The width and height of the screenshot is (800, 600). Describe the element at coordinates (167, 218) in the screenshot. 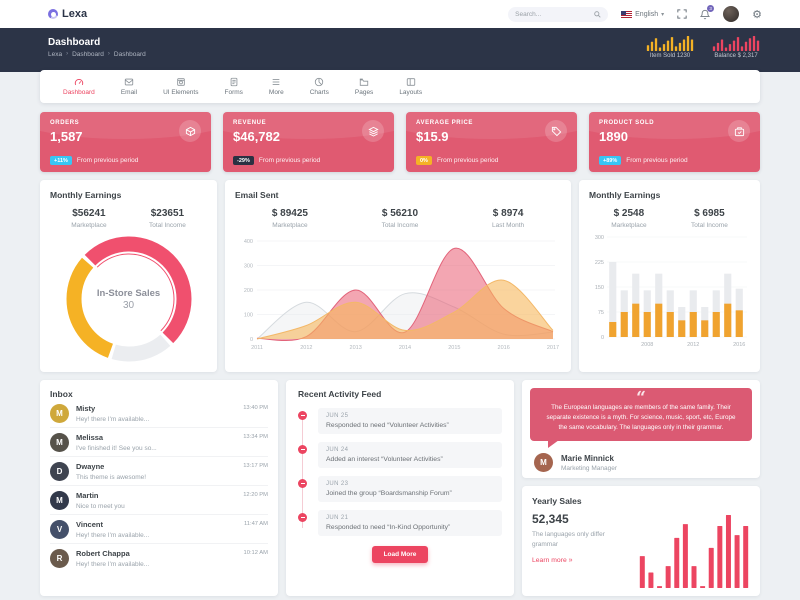

I see `stat-total-income: $23651 Total Income` at that location.